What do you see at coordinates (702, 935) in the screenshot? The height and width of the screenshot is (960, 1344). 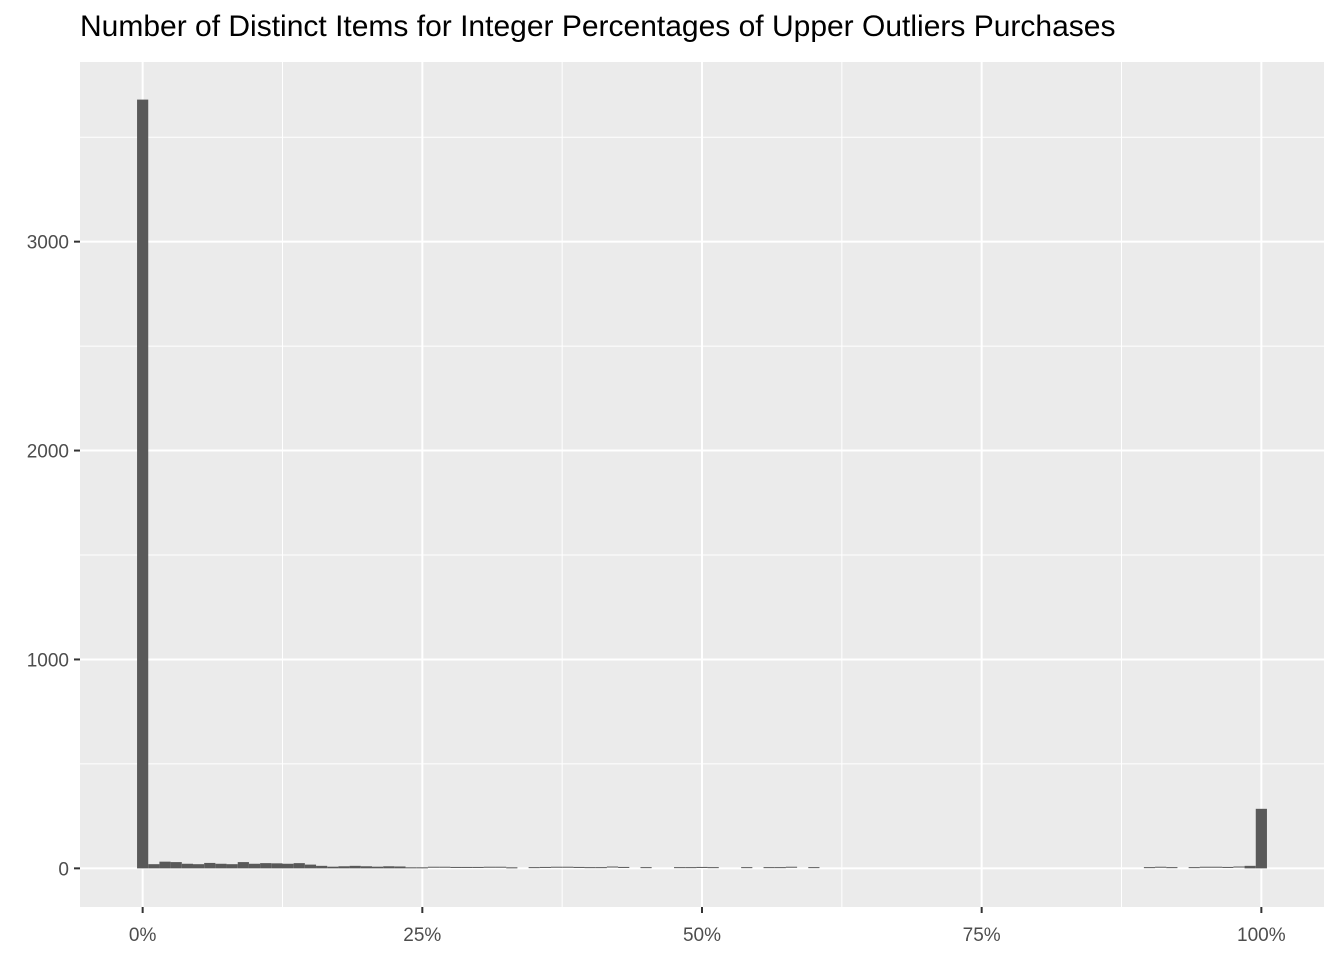 I see `x-tick-label: 50%` at bounding box center [702, 935].